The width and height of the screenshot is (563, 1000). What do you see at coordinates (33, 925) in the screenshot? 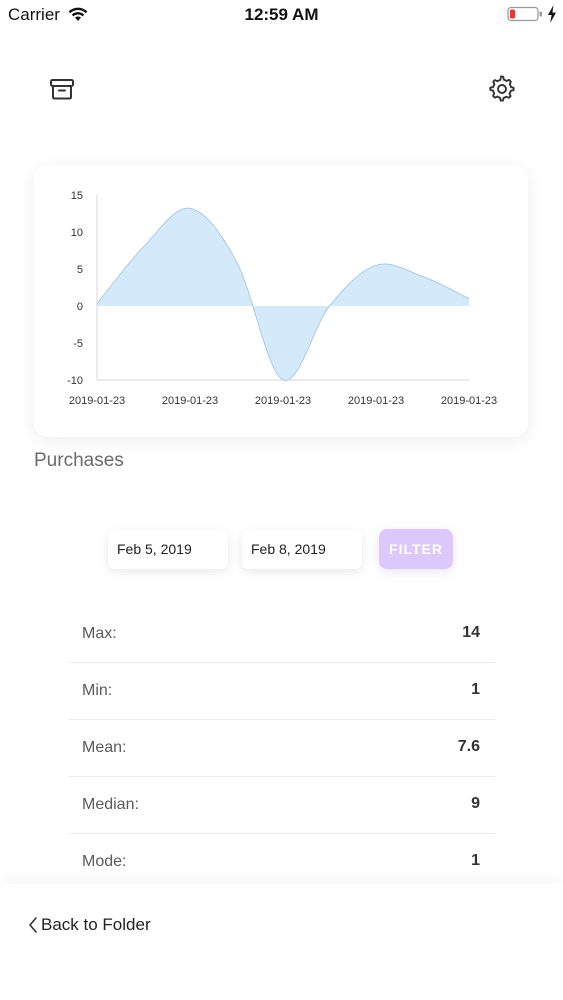
I see `chevron-left-icon` at bounding box center [33, 925].